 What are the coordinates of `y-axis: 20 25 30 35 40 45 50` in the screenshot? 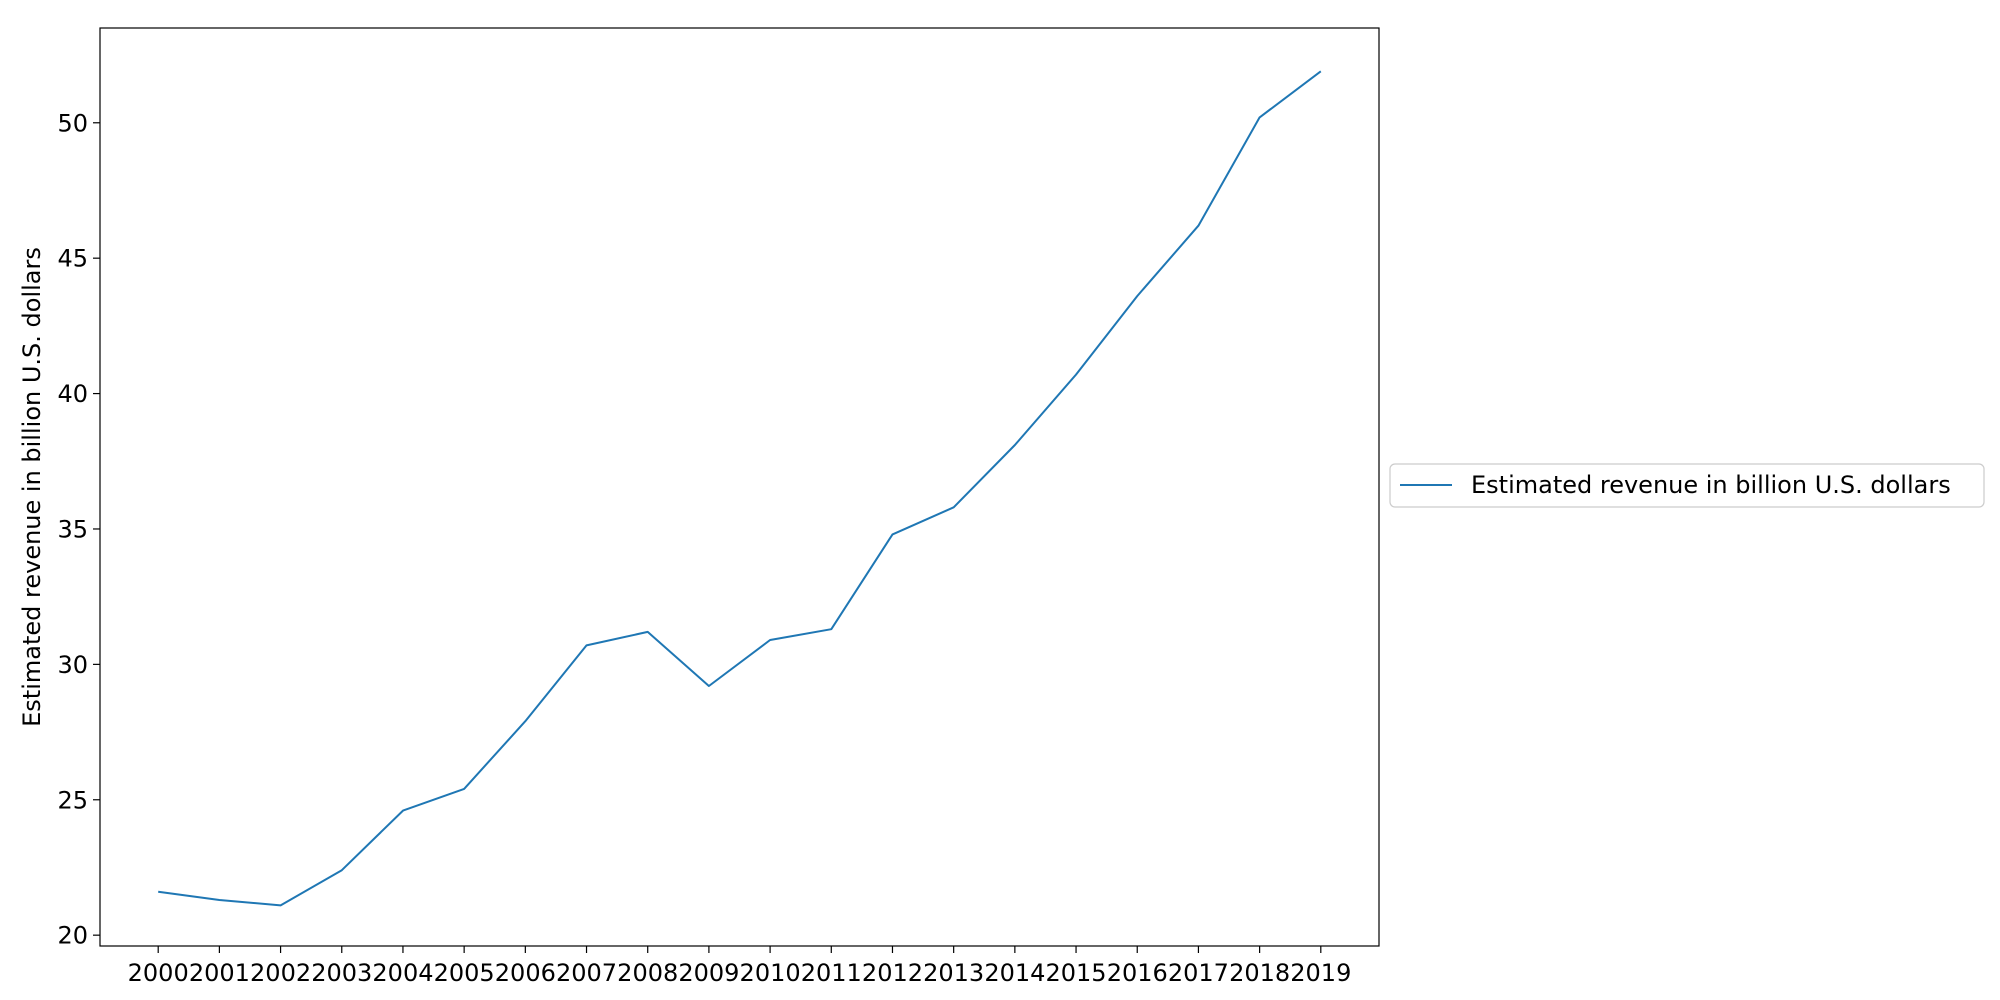 It's located at (78, 529).